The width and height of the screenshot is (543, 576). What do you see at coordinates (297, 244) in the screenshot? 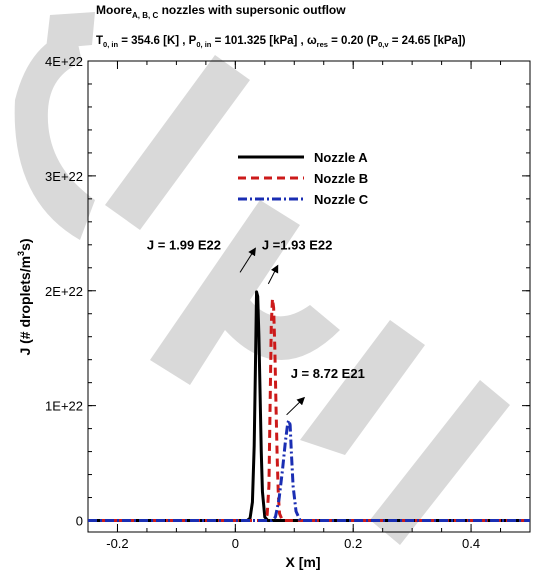
I see `annotation-label: J =1.93 E22` at bounding box center [297, 244].